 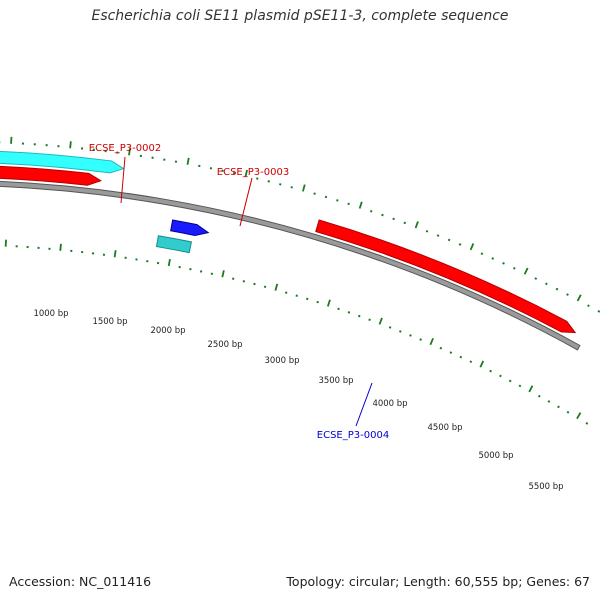 I want to click on scale-label-2000: 2000 bp, so click(x=167, y=331).